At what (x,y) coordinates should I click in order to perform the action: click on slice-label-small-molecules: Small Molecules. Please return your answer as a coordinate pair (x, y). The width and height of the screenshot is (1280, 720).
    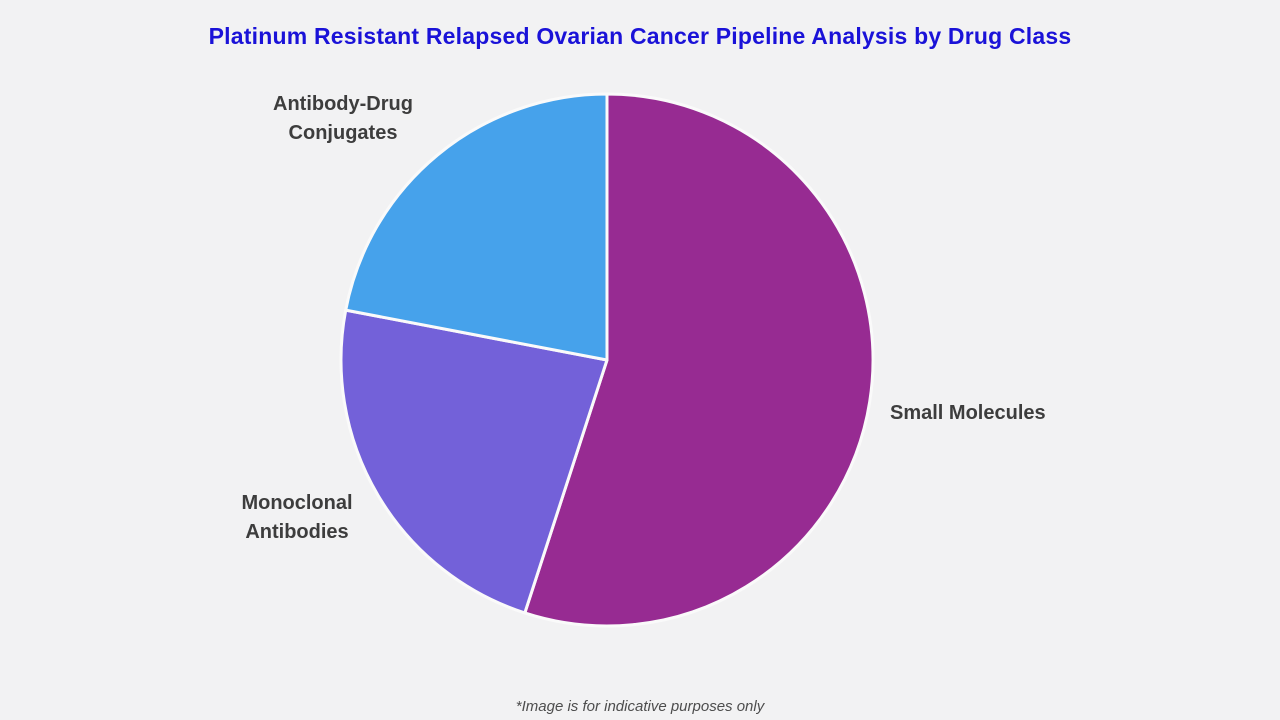
    Looking at the image, I should click on (968, 413).